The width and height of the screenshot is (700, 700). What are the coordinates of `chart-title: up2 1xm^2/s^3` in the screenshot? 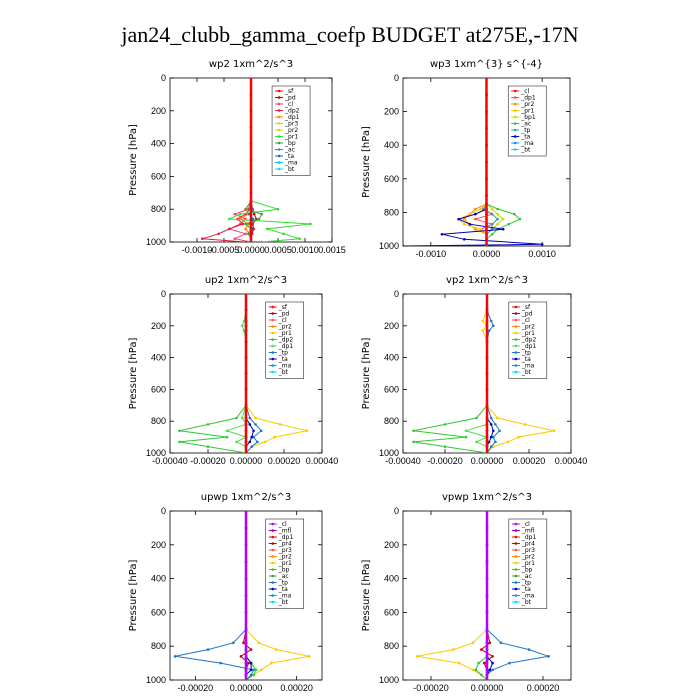 It's located at (246, 280).